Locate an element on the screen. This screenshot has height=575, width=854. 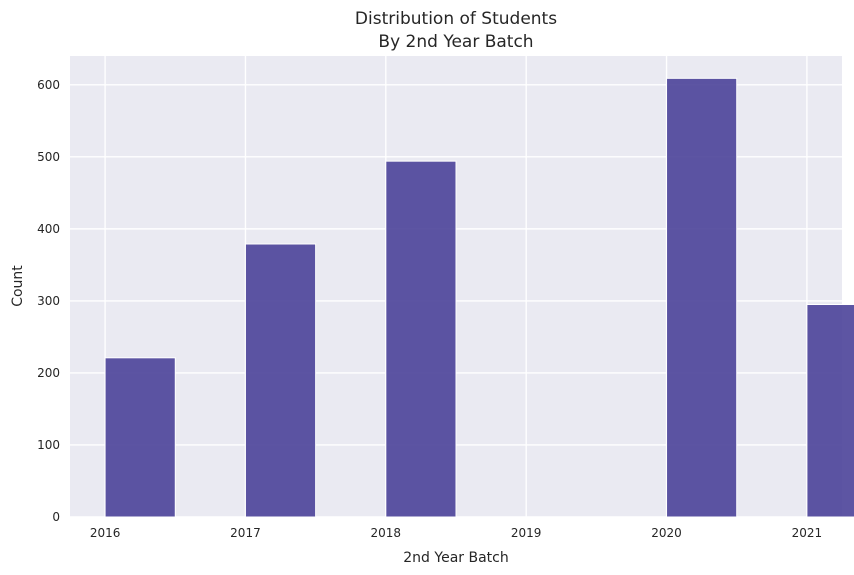
y-tick-label: 300 is located at coordinates (48, 301).